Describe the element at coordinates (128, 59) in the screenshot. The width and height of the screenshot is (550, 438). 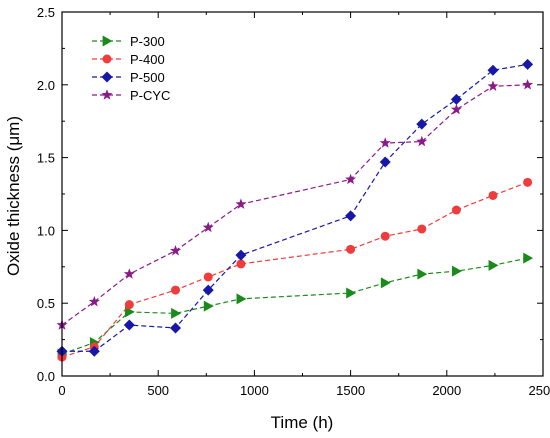
I see `legend-entry: P-400` at that location.